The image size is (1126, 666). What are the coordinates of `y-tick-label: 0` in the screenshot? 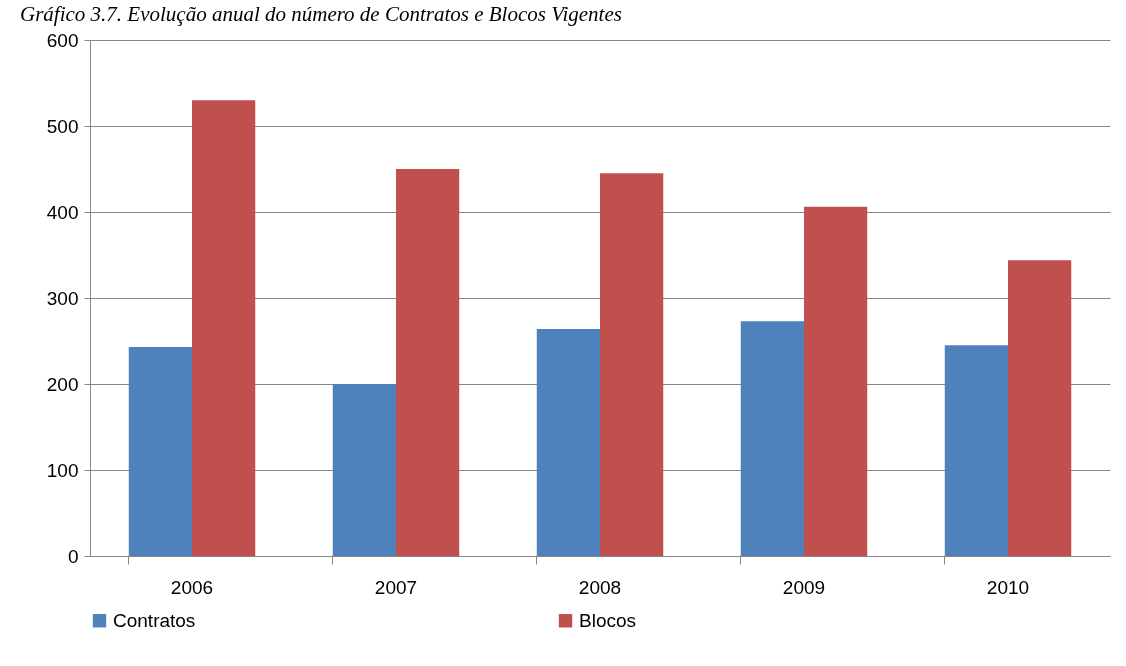 It's located at (73, 556).